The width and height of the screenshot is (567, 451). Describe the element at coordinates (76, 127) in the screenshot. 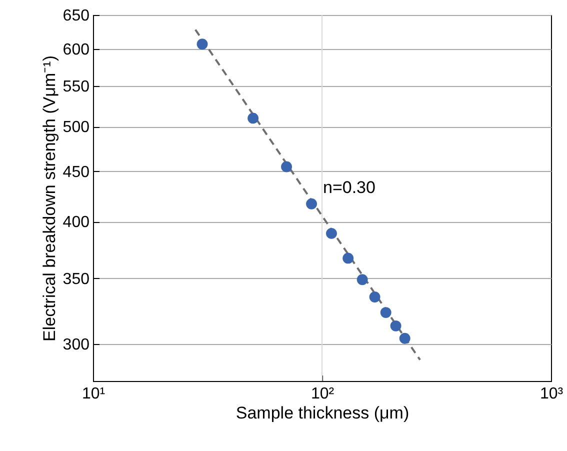

I see `y-tick-label: 500` at that location.